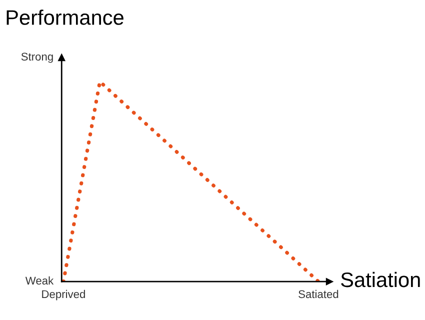 The height and width of the screenshot is (320, 425). What do you see at coordinates (63, 295) in the screenshot?
I see `x-tick-label: Deprived` at bounding box center [63, 295].